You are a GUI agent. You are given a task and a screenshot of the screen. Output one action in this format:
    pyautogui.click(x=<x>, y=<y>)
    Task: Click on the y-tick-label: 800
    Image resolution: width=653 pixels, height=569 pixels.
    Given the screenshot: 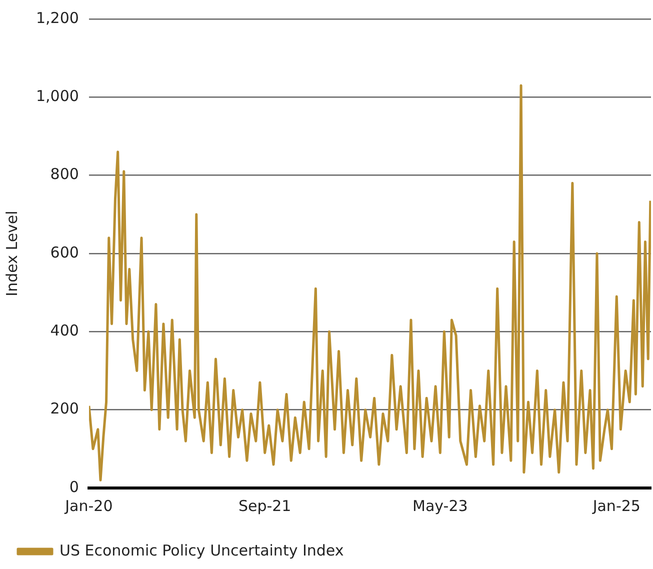 What is the action you would take?
    pyautogui.click(x=64, y=174)
    